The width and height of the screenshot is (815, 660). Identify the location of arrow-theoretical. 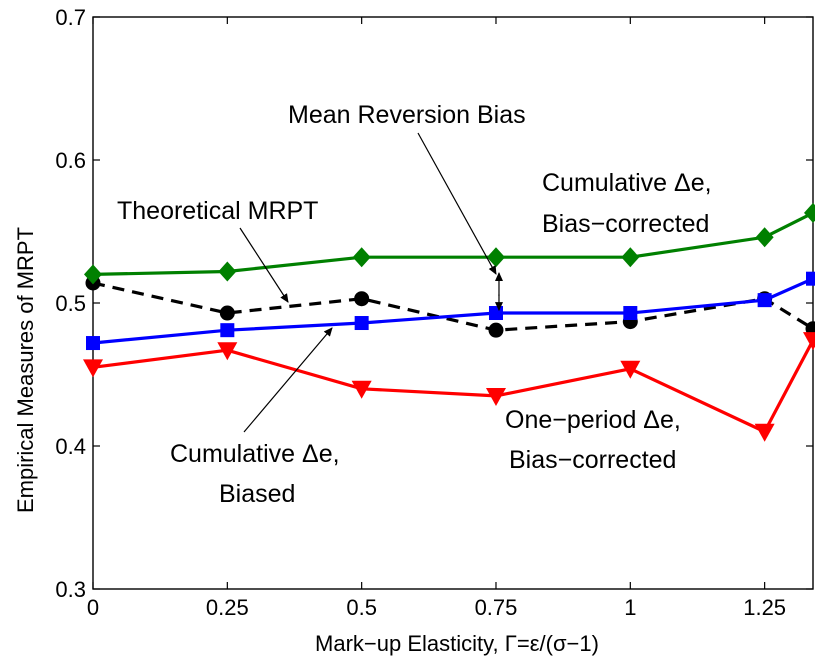
(264, 265).